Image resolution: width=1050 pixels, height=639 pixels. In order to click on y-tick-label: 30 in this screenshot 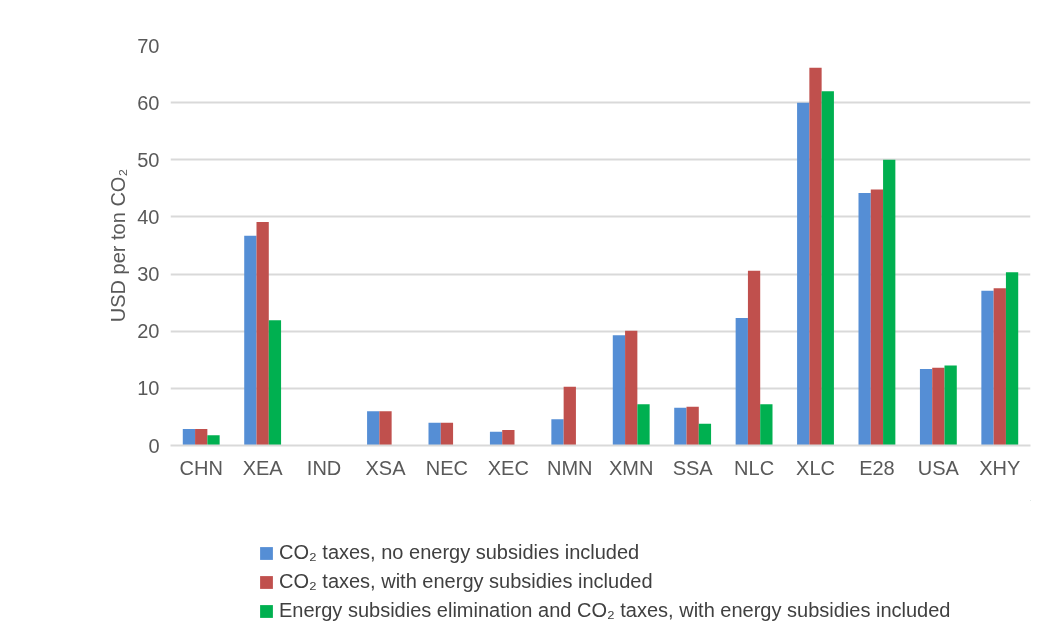, I will do `click(148, 274)`.